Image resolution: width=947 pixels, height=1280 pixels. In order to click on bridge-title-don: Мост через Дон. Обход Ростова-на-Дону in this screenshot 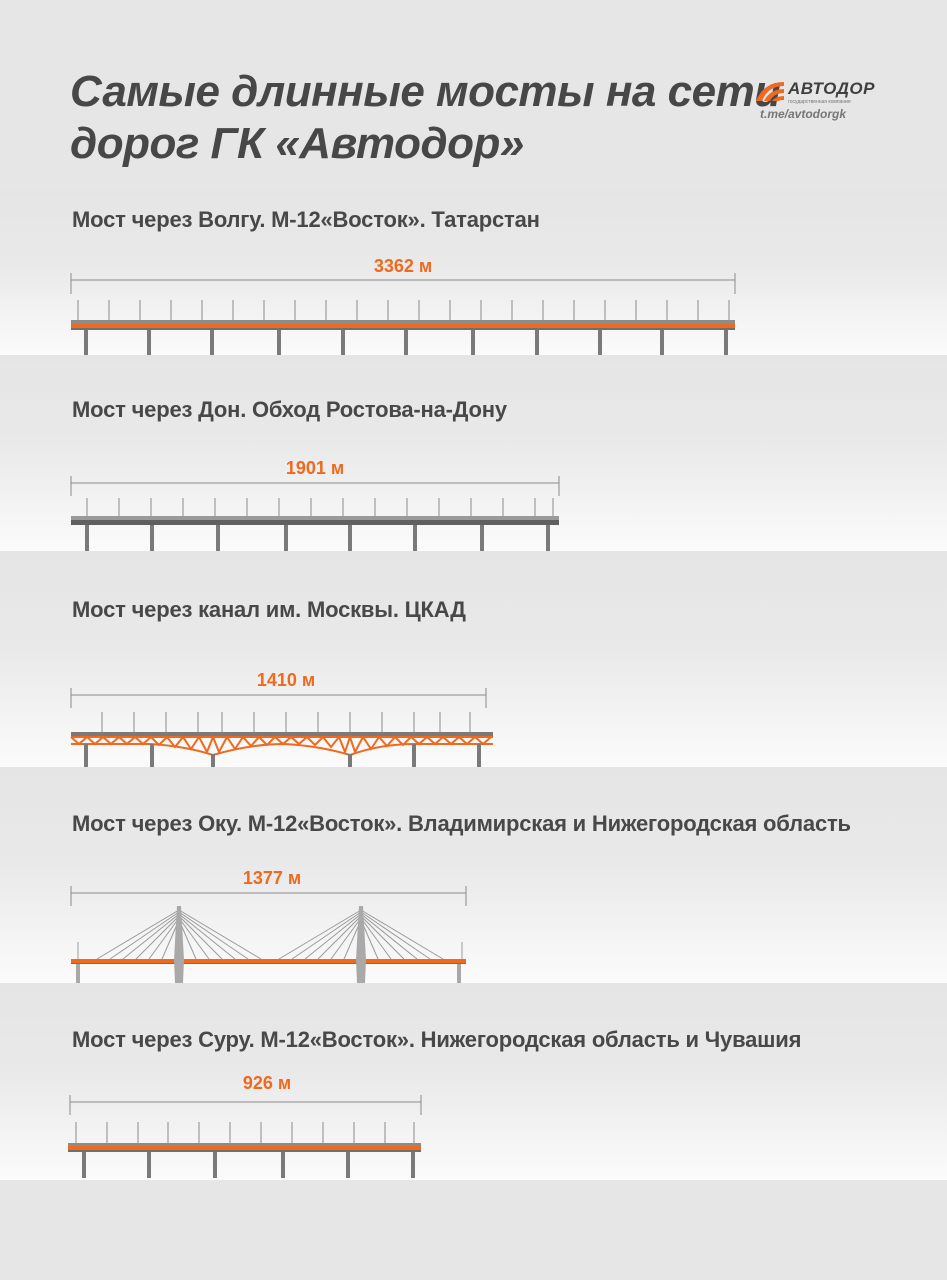, I will do `click(289, 409)`.